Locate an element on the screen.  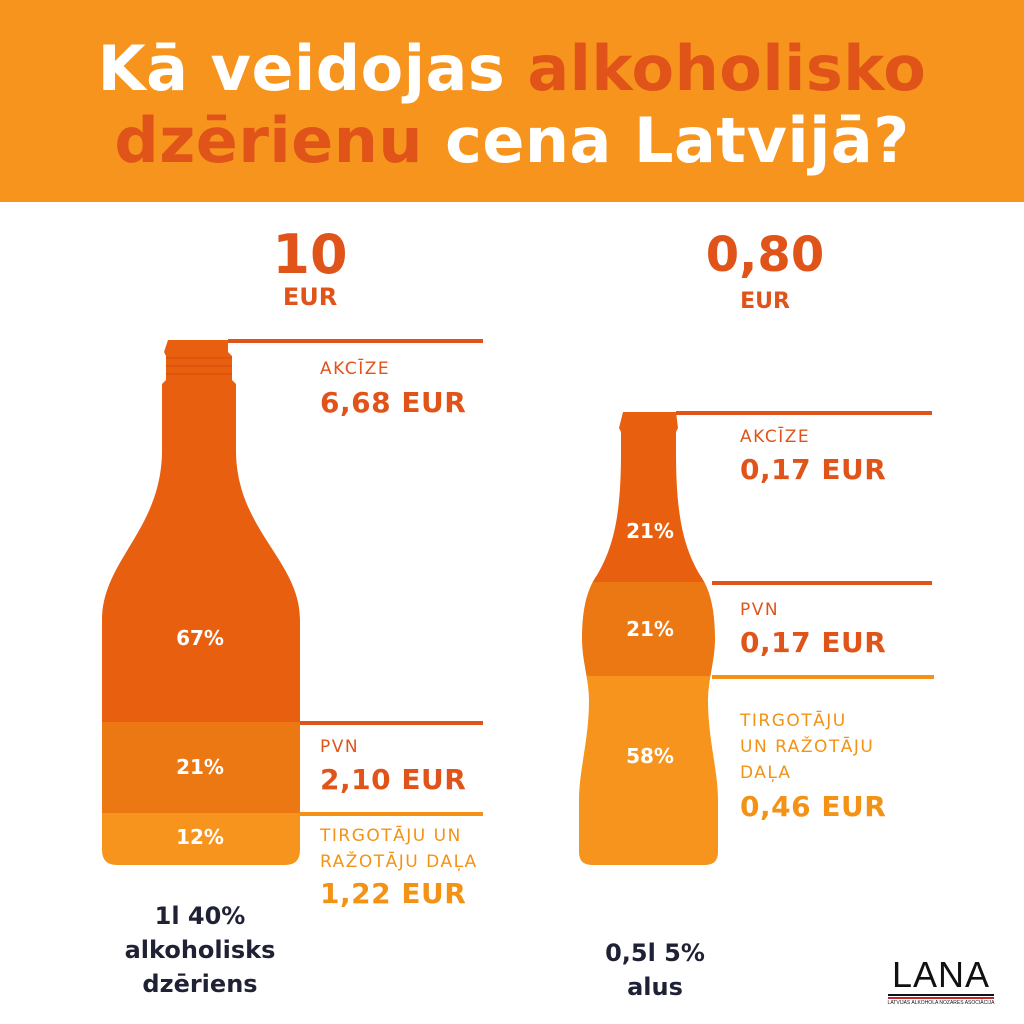
spirits-trade-percent: 12% is located at coordinates (200, 837).